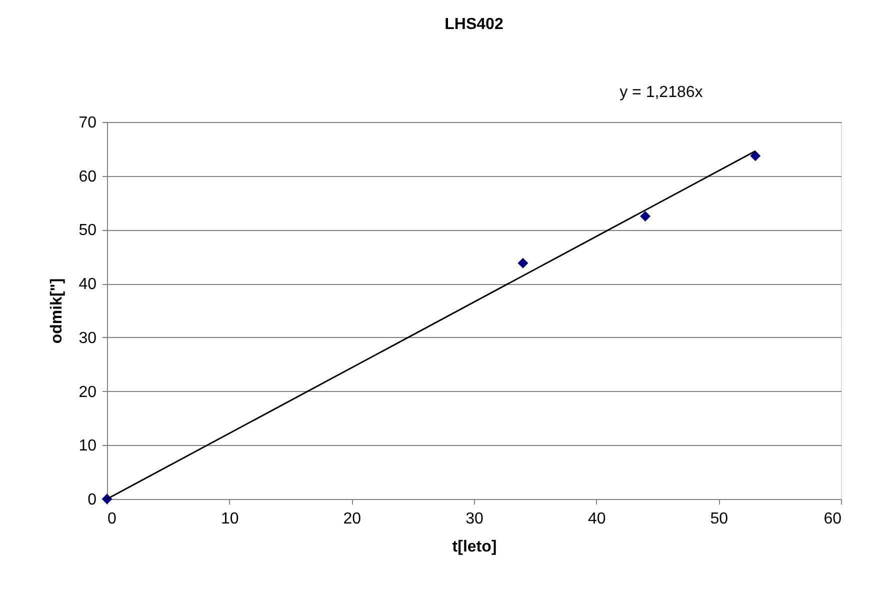 This screenshot has height=606, width=872. I want to click on chart-title: LHS402, so click(474, 24).